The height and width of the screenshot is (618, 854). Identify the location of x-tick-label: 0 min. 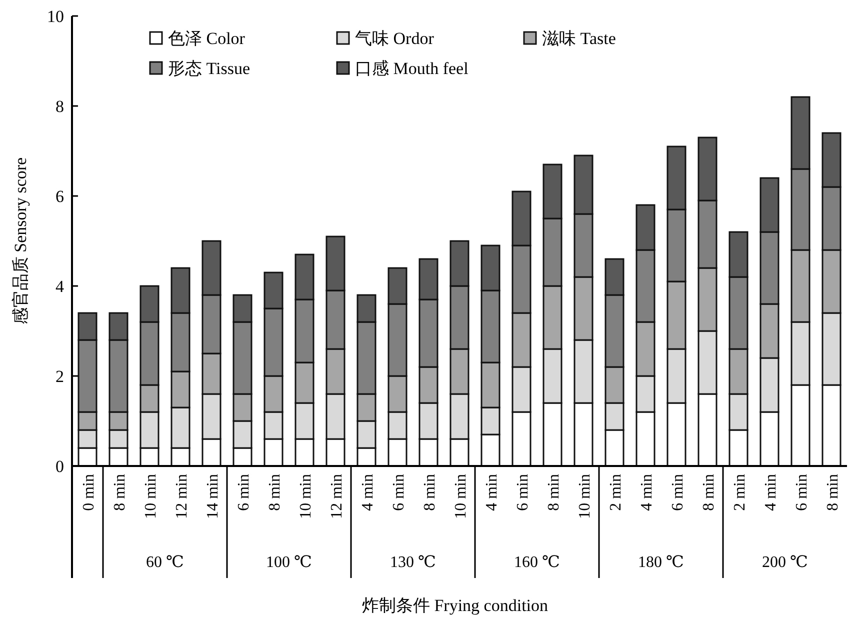
(89, 492).